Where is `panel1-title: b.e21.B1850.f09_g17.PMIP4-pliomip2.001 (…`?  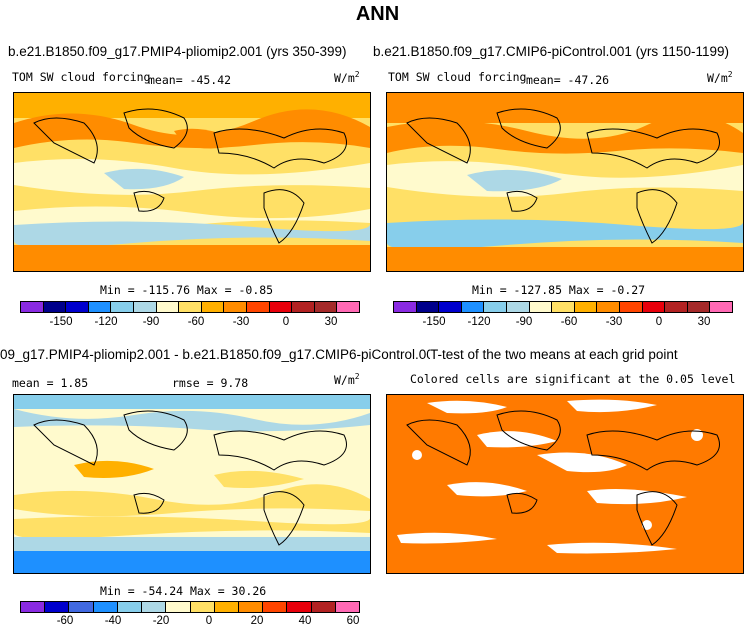 panel1-title: b.e21.B1850.f09_g17.PMIP4-pliomip2.001 (… is located at coordinates (177, 51).